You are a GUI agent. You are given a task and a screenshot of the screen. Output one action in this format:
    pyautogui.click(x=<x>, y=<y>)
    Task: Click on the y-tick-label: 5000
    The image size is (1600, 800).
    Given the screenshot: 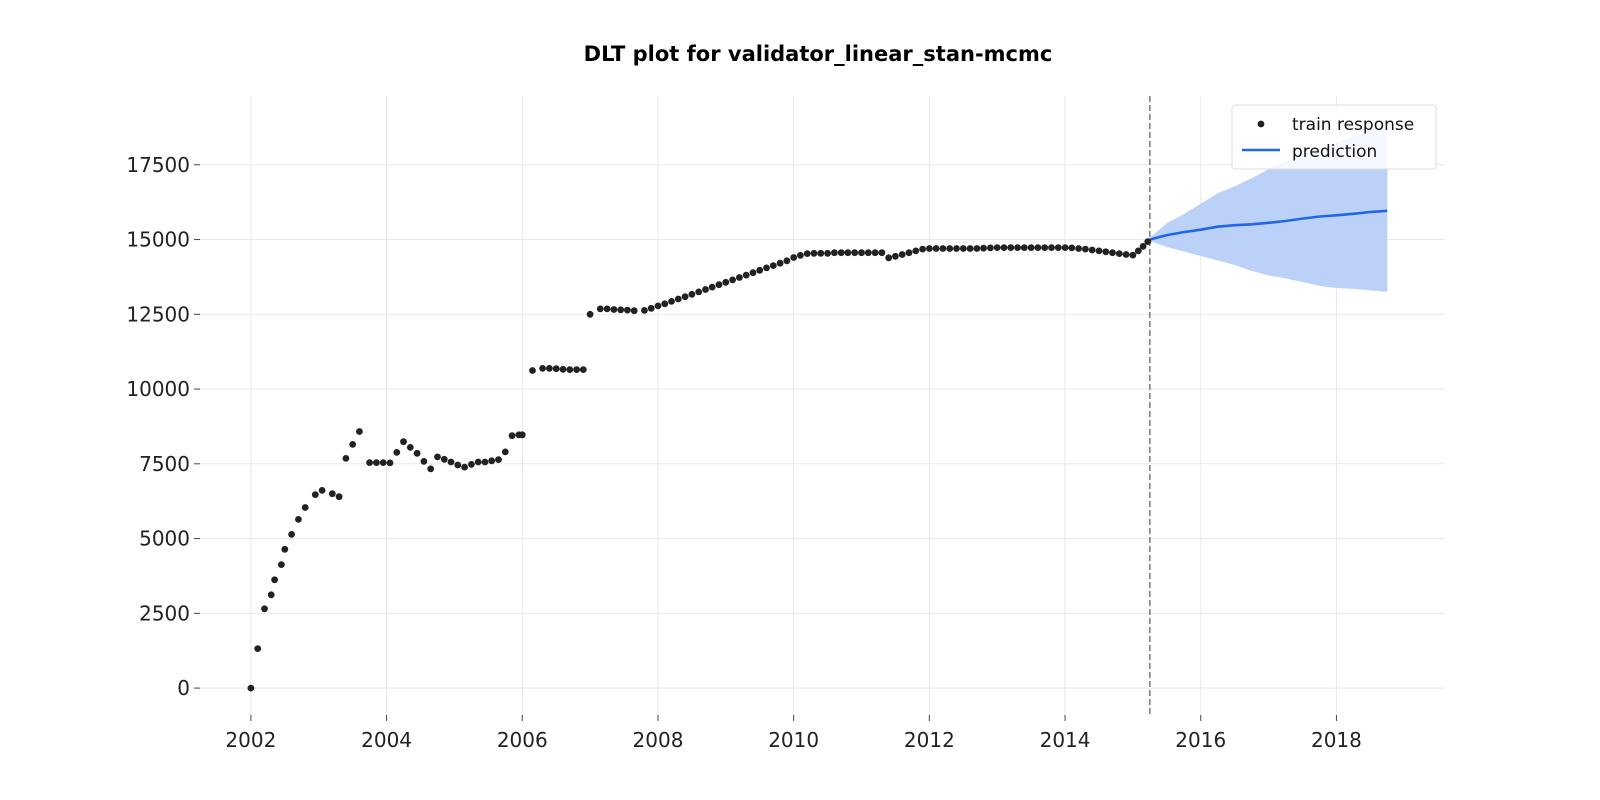 What is the action you would take?
    pyautogui.click(x=164, y=539)
    